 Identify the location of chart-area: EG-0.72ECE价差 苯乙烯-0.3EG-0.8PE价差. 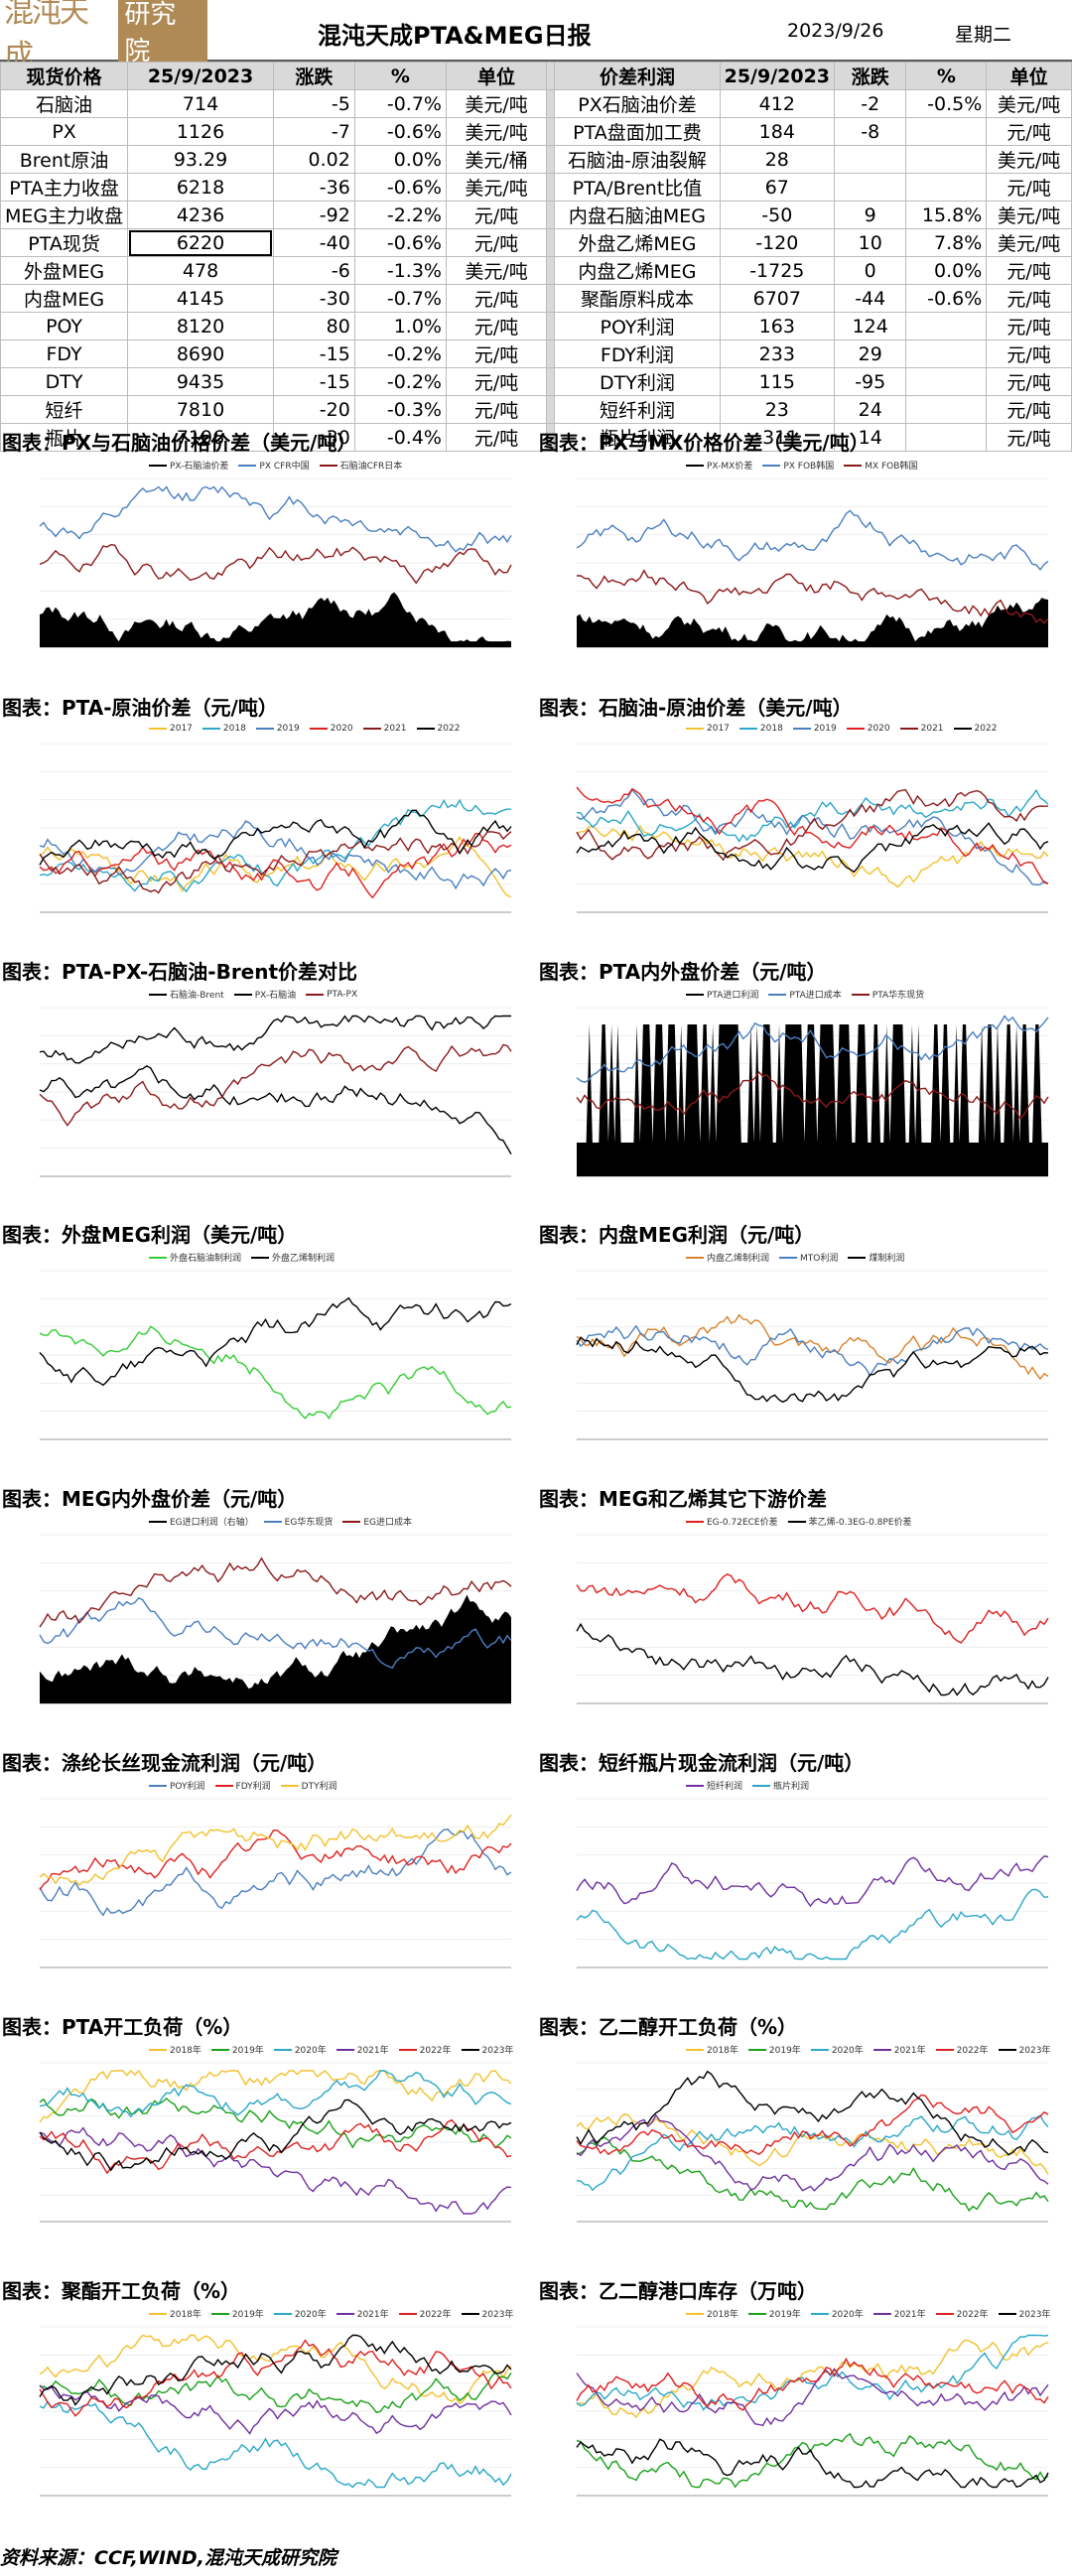
(804, 1632).